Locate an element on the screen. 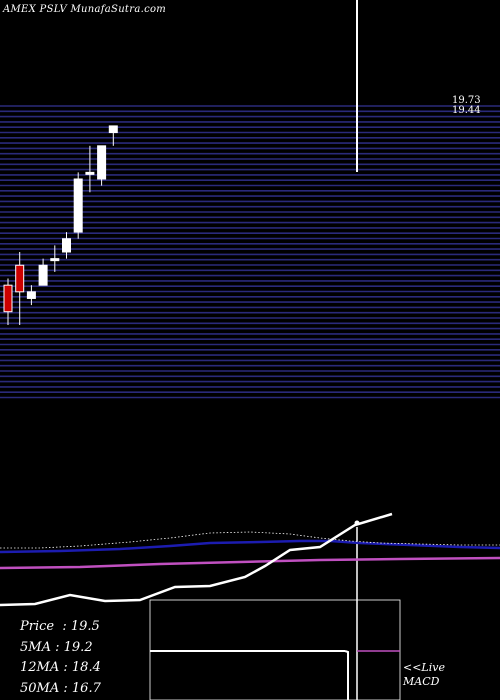 Image resolution: width=500 pixels, height=700 pixels. stat-5ma: 5MA : 19.2 is located at coordinates (56, 647).